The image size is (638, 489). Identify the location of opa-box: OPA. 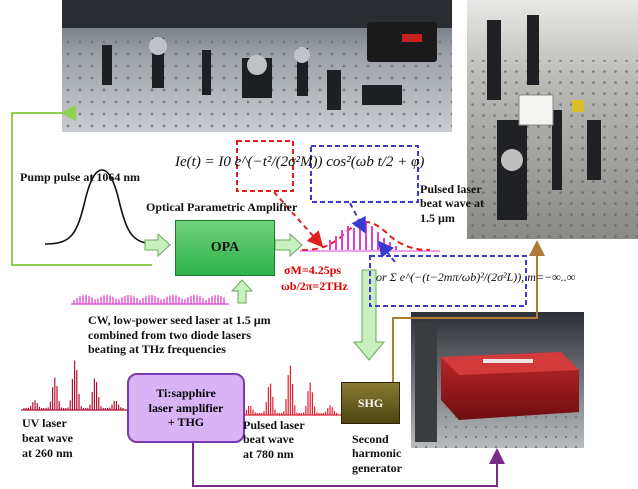
(225, 248).